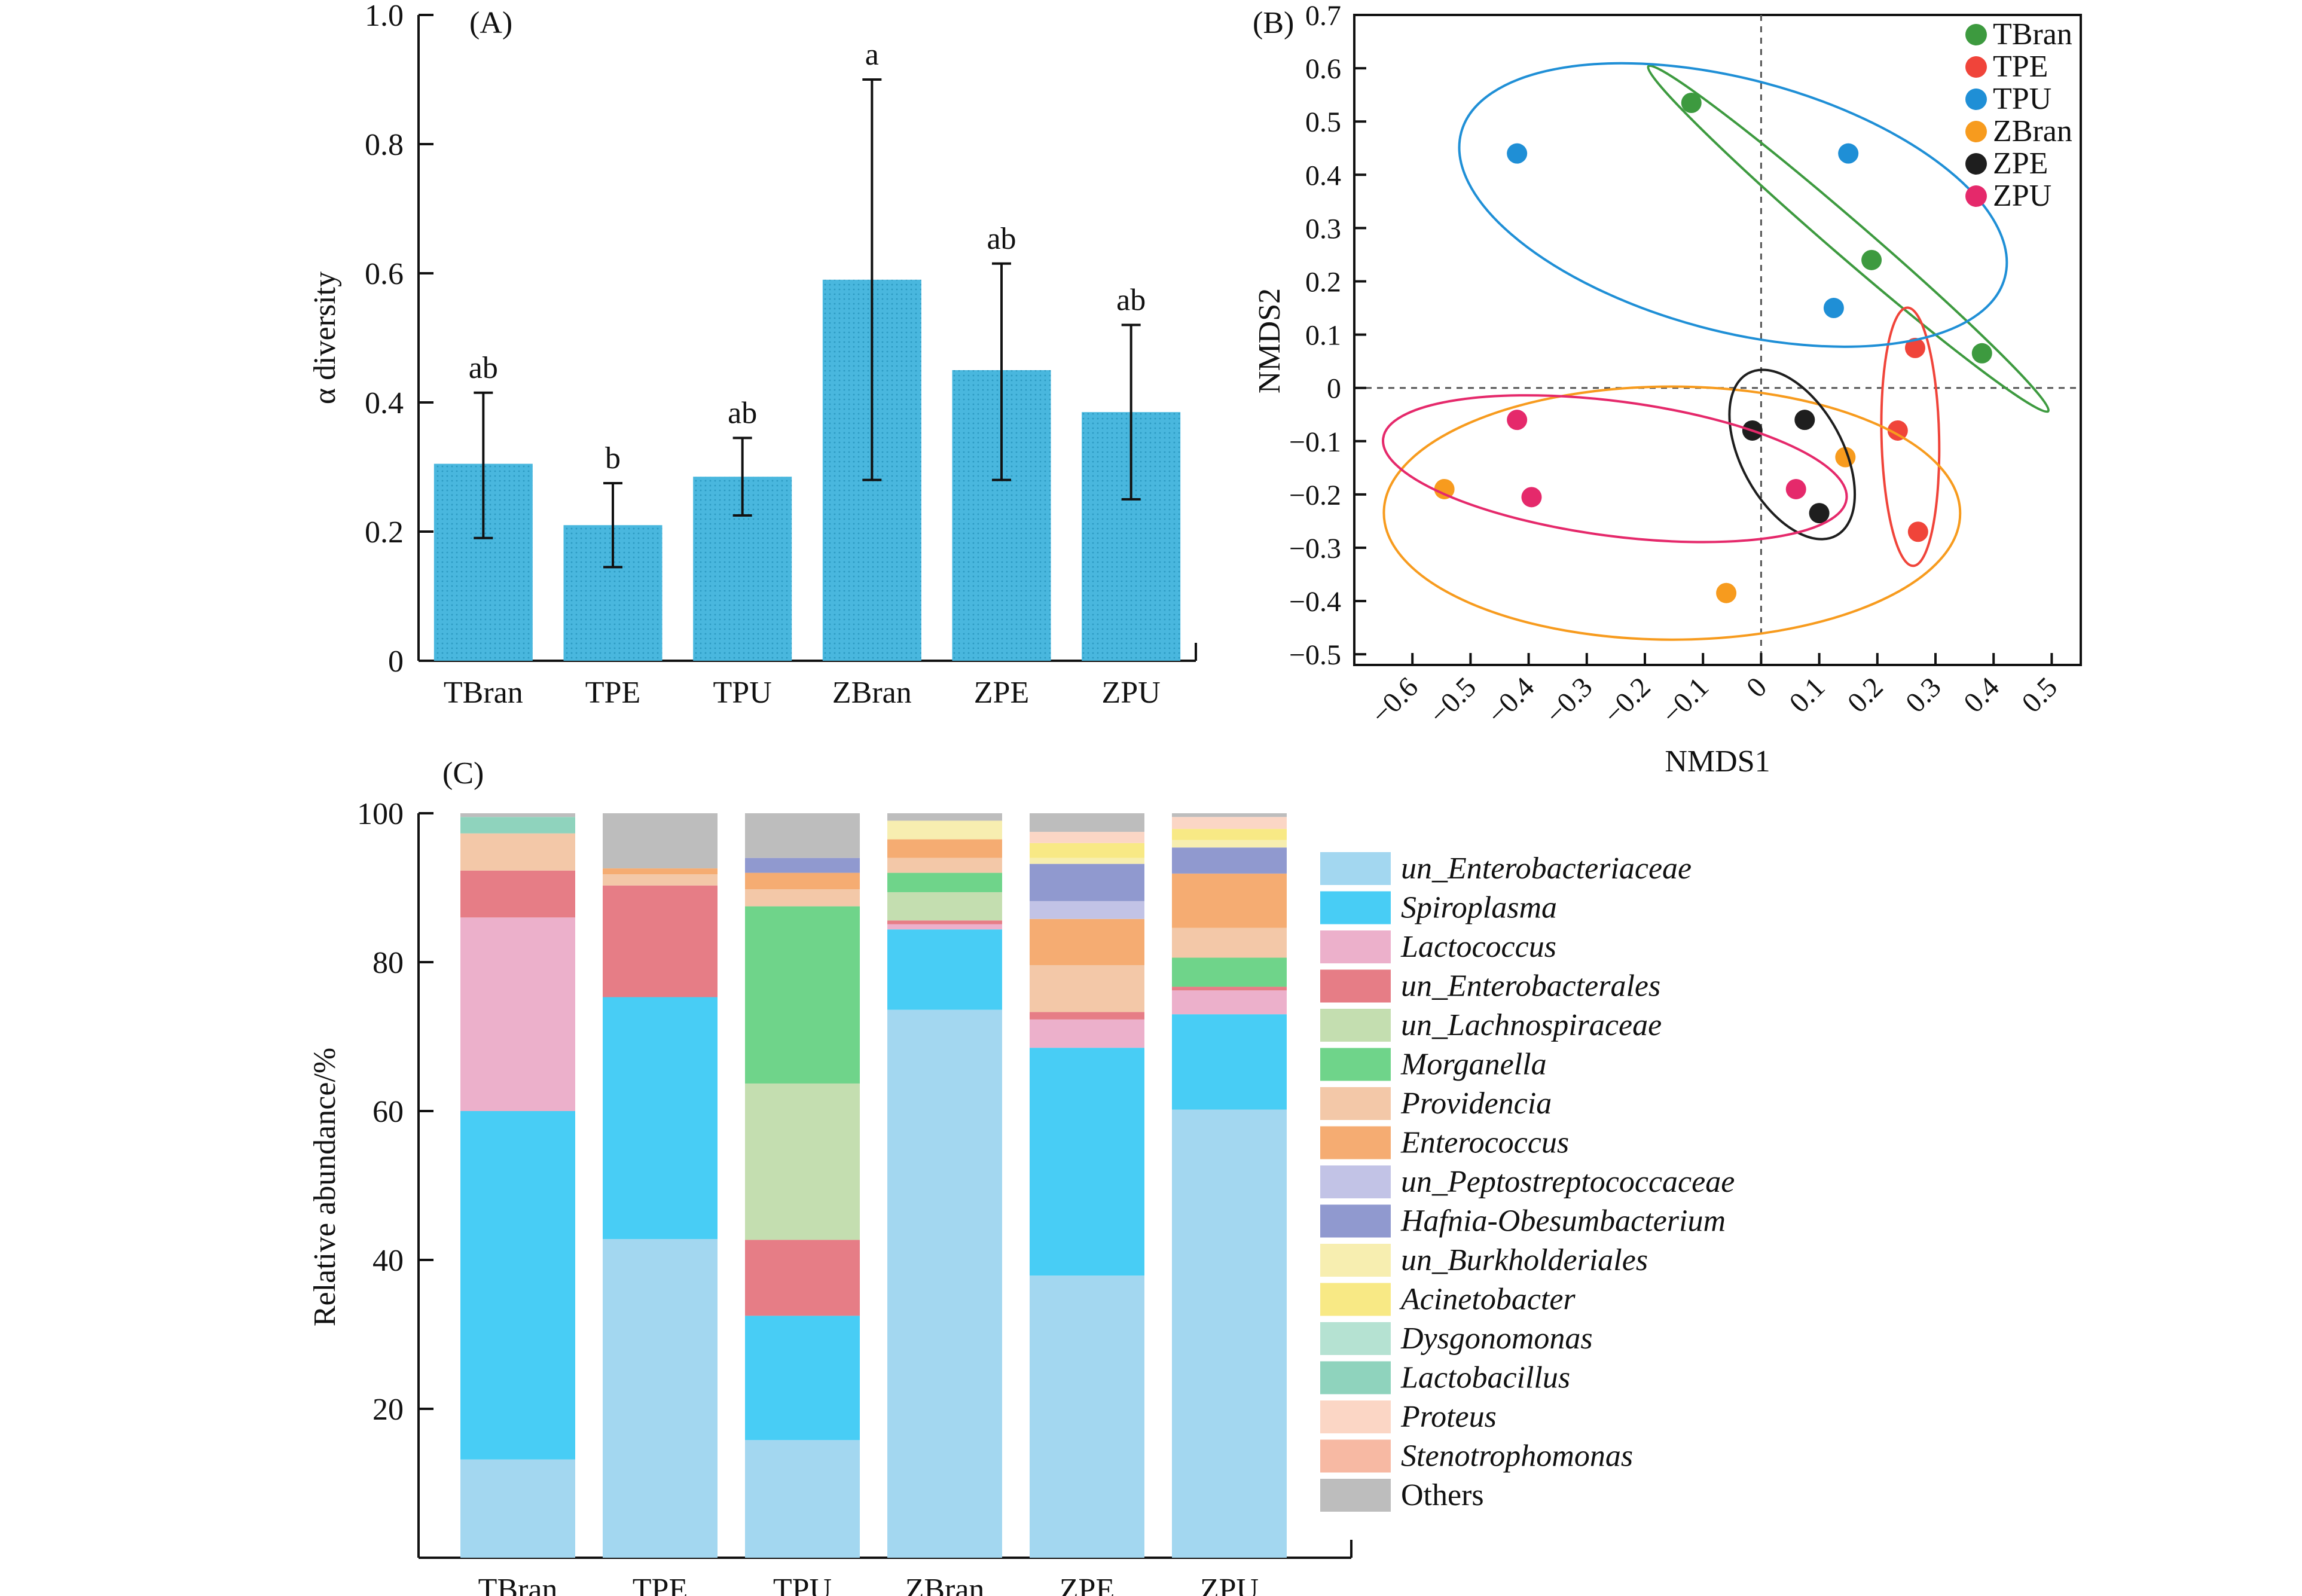 The width and height of the screenshot is (2302, 1596). What do you see at coordinates (1230, 860) in the screenshot?
I see `segment-zpu-hafnia-obesumbacterium` at bounding box center [1230, 860].